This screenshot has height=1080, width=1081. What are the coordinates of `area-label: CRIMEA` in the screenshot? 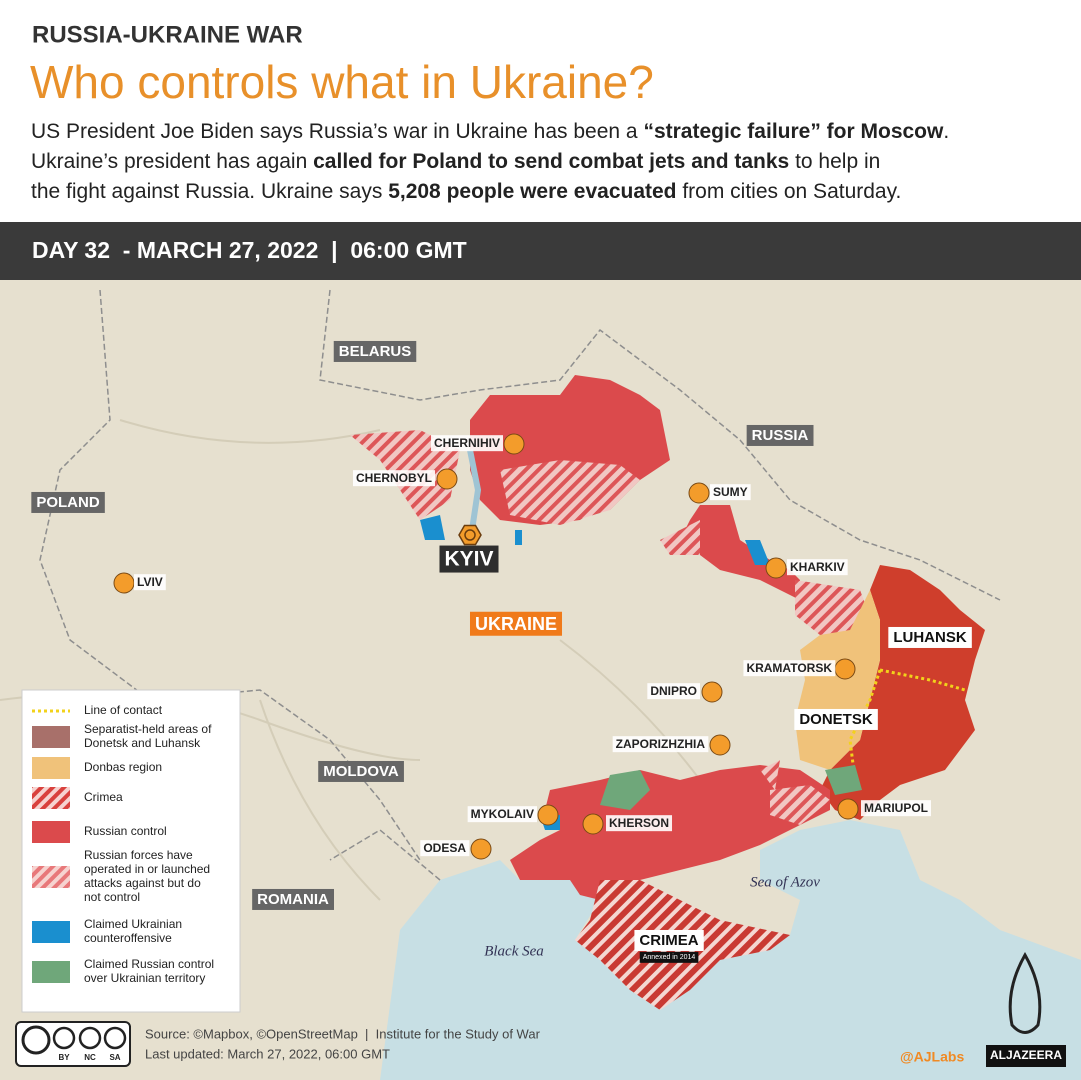 It's located at (668, 940).